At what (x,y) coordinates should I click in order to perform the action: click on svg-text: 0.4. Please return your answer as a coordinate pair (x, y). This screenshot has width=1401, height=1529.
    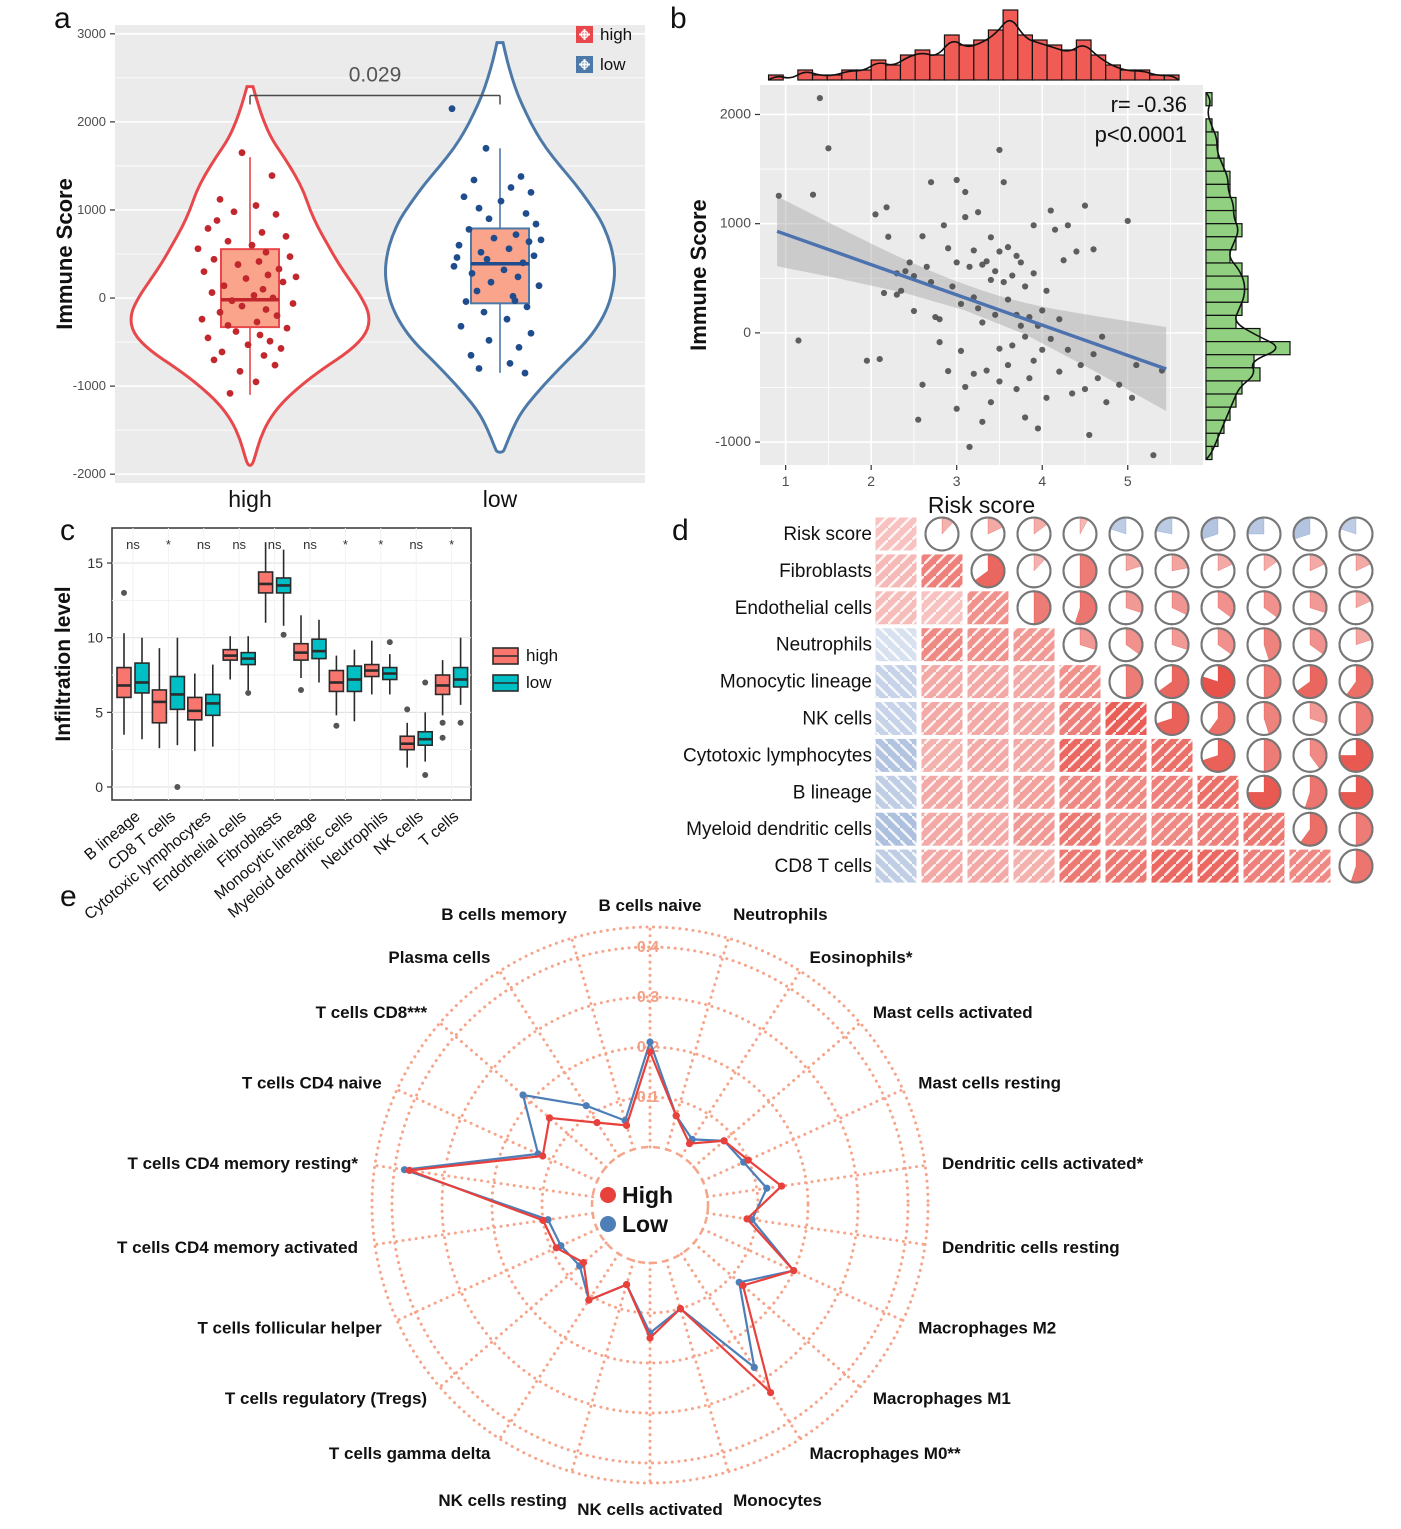
    Looking at the image, I should click on (648, 947).